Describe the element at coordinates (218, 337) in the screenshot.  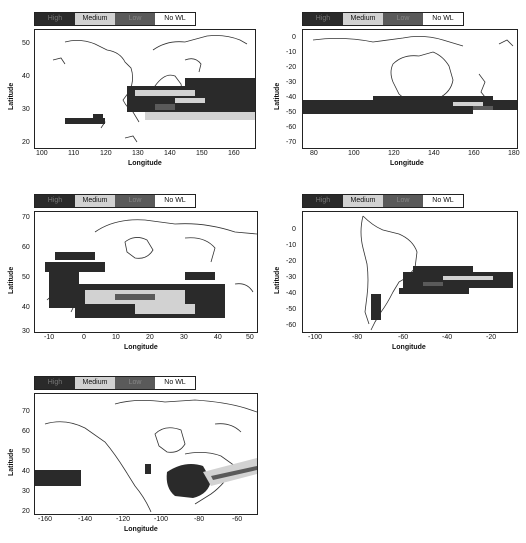
I see `x-tick: 40` at that location.